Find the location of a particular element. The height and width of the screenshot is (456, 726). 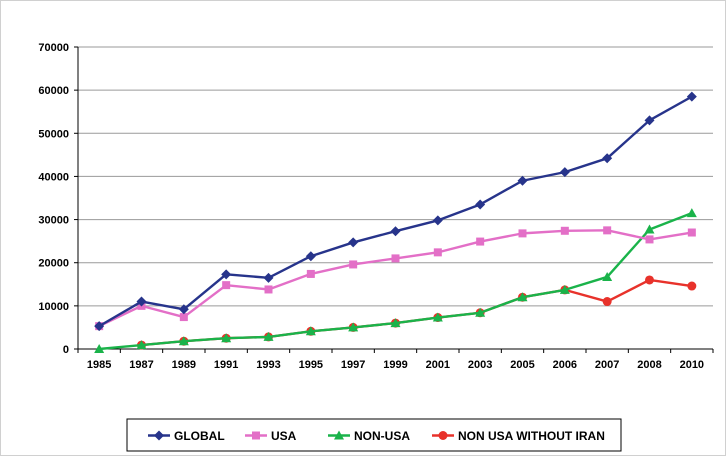

x-tick-label: 1999 is located at coordinates (395, 365).